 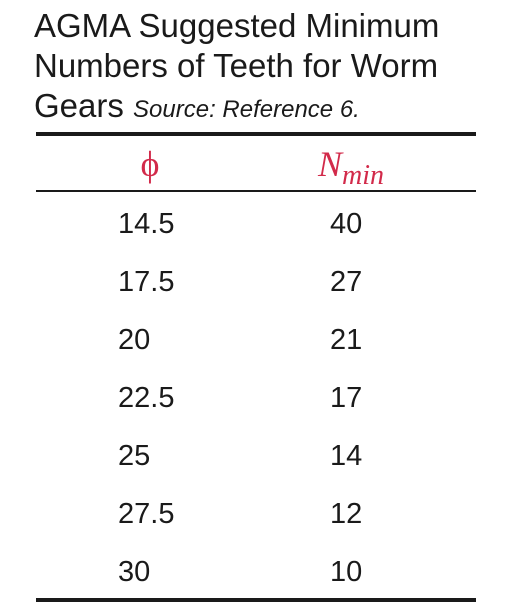 I want to click on cell-nmin: 27, so click(x=346, y=282).